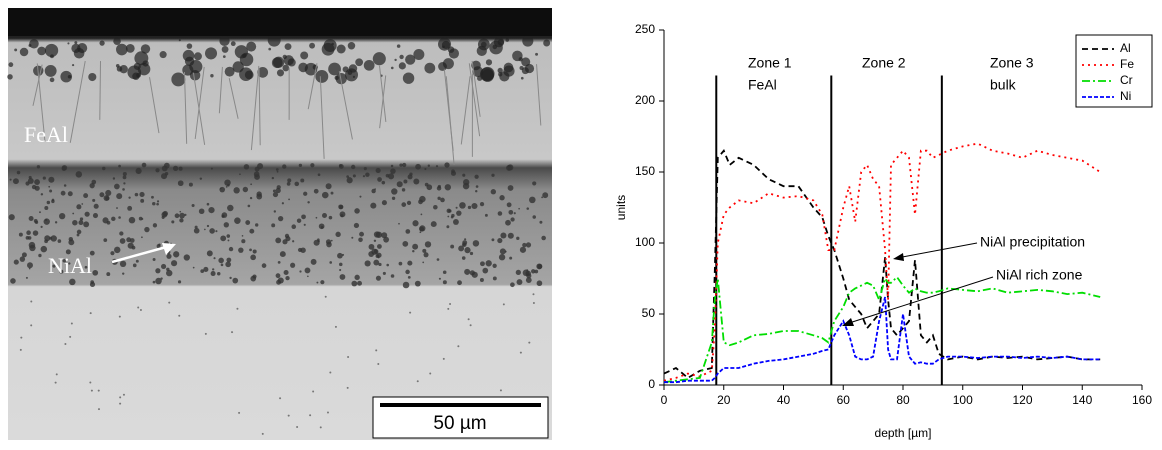 This screenshot has height=450, width=1162. I want to click on y-tick-label: 150, so click(645, 171).